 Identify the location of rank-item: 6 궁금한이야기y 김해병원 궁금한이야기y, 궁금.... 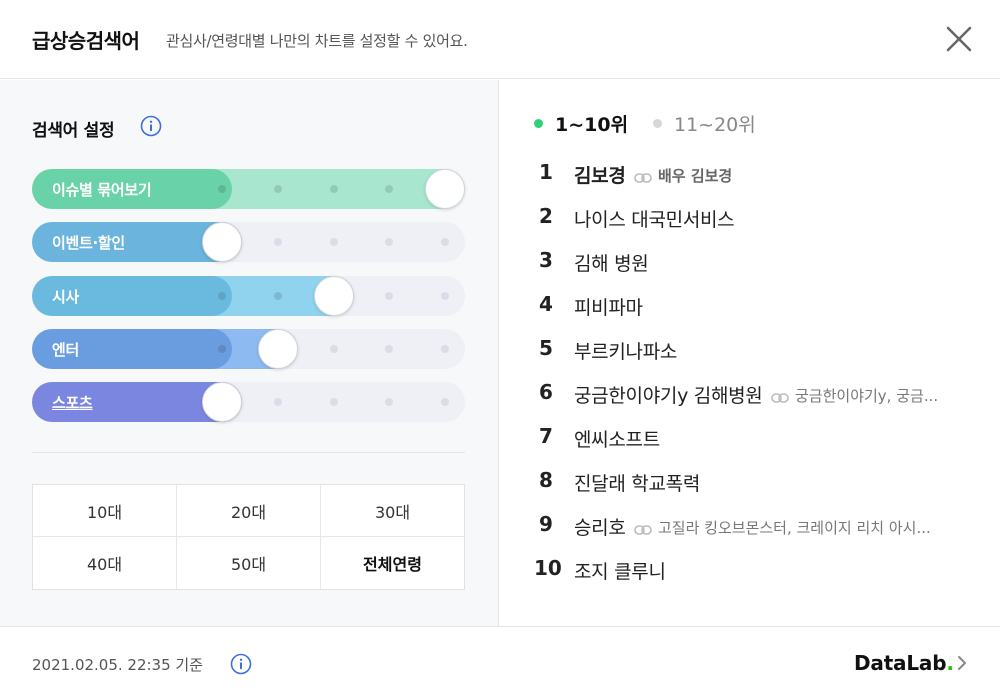
(754, 402).